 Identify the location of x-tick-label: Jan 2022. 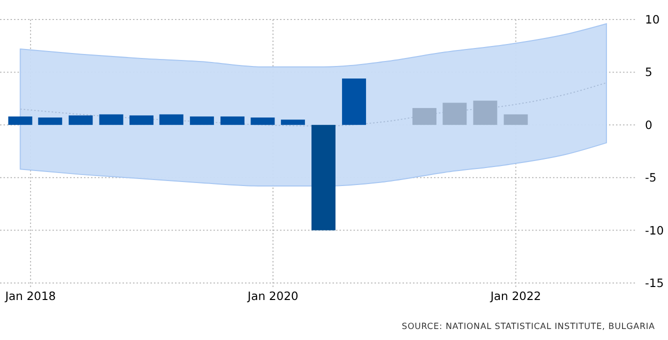
(515, 296).